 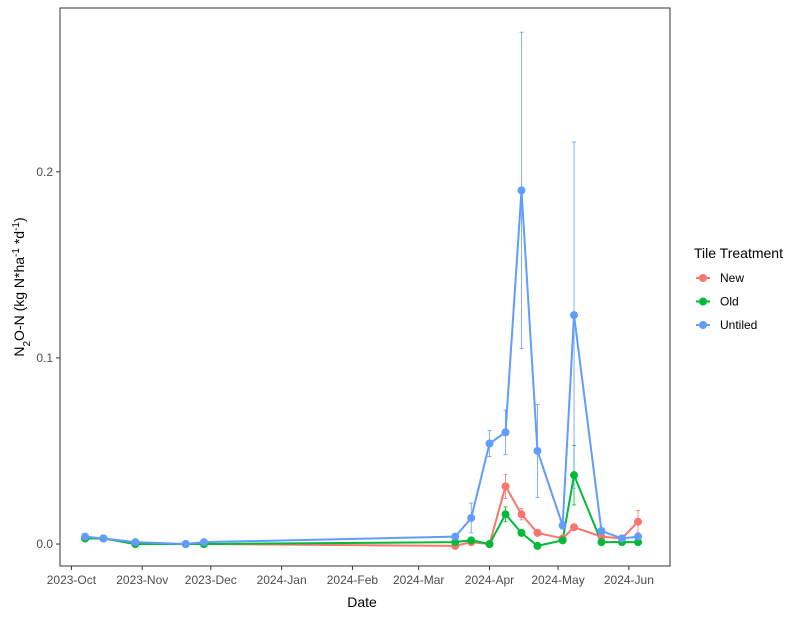 What do you see at coordinates (142, 580) in the screenshot?
I see `x-tick-label: 2023-Nov` at bounding box center [142, 580].